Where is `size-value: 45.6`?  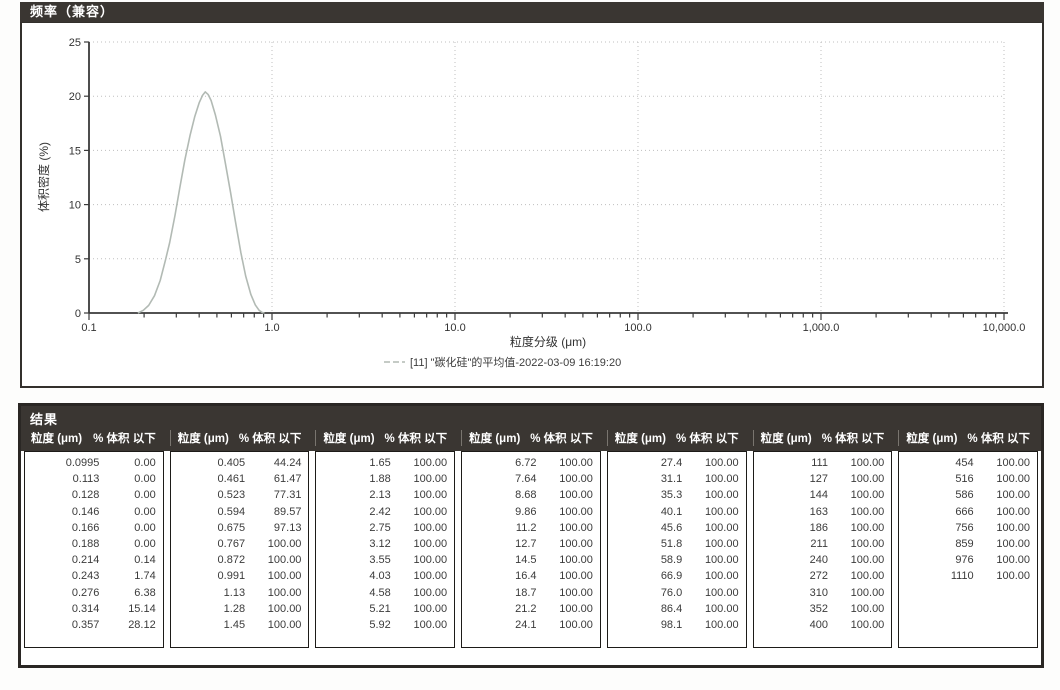 size-value: 45.6 is located at coordinates (671, 527).